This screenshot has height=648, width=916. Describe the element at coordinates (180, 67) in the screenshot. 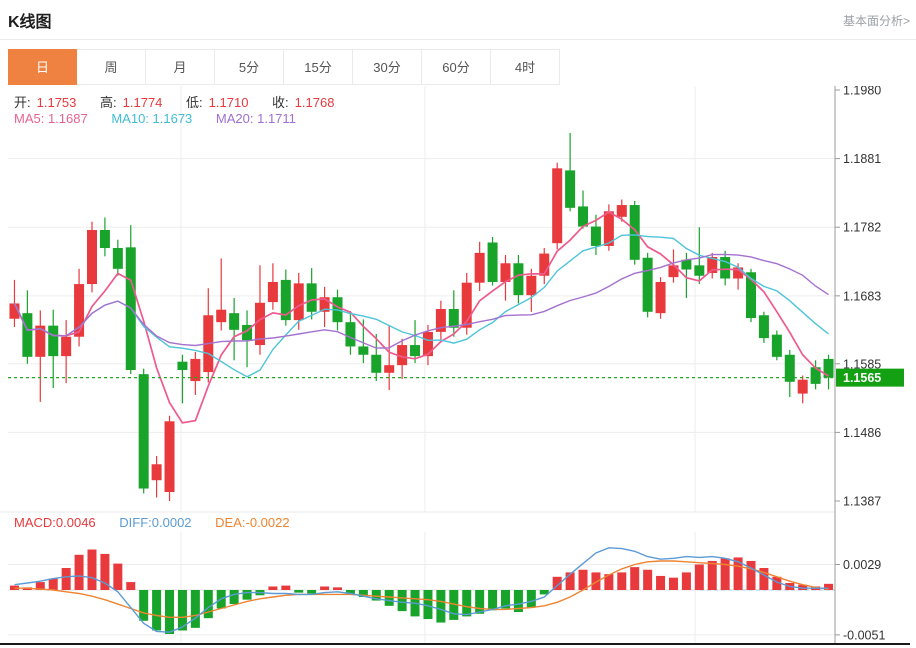

I see `tab-monthly: 月` at that location.